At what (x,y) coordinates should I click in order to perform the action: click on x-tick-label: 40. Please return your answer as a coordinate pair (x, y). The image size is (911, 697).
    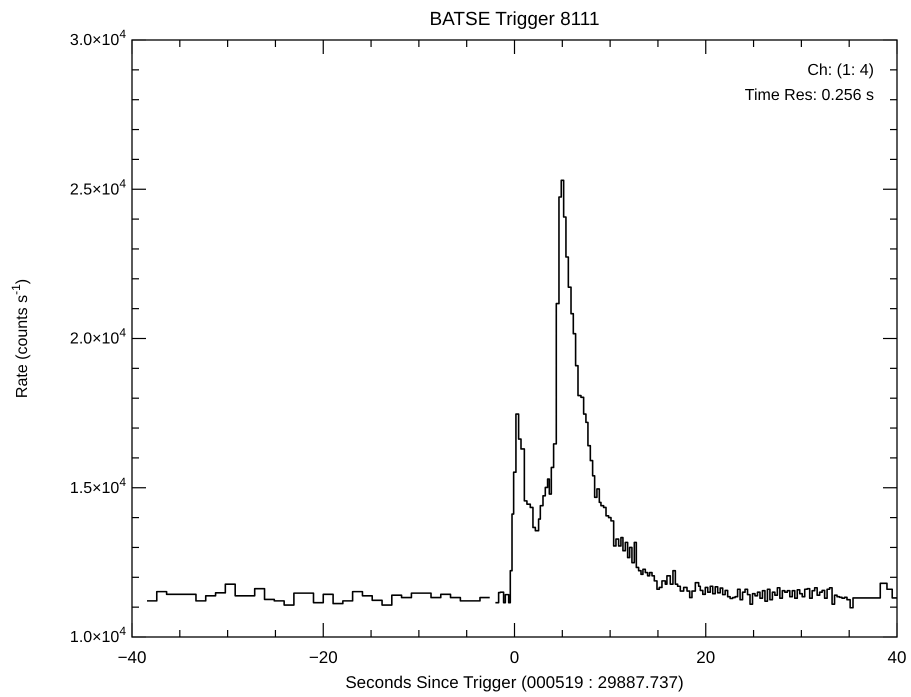
    Looking at the image, I should click on (897, 657).